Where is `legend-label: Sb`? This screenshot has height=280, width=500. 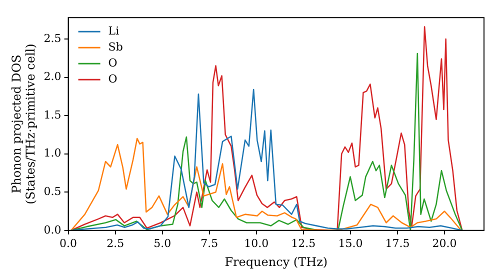 legend-label: Sb is located at coordinates (115, 47).